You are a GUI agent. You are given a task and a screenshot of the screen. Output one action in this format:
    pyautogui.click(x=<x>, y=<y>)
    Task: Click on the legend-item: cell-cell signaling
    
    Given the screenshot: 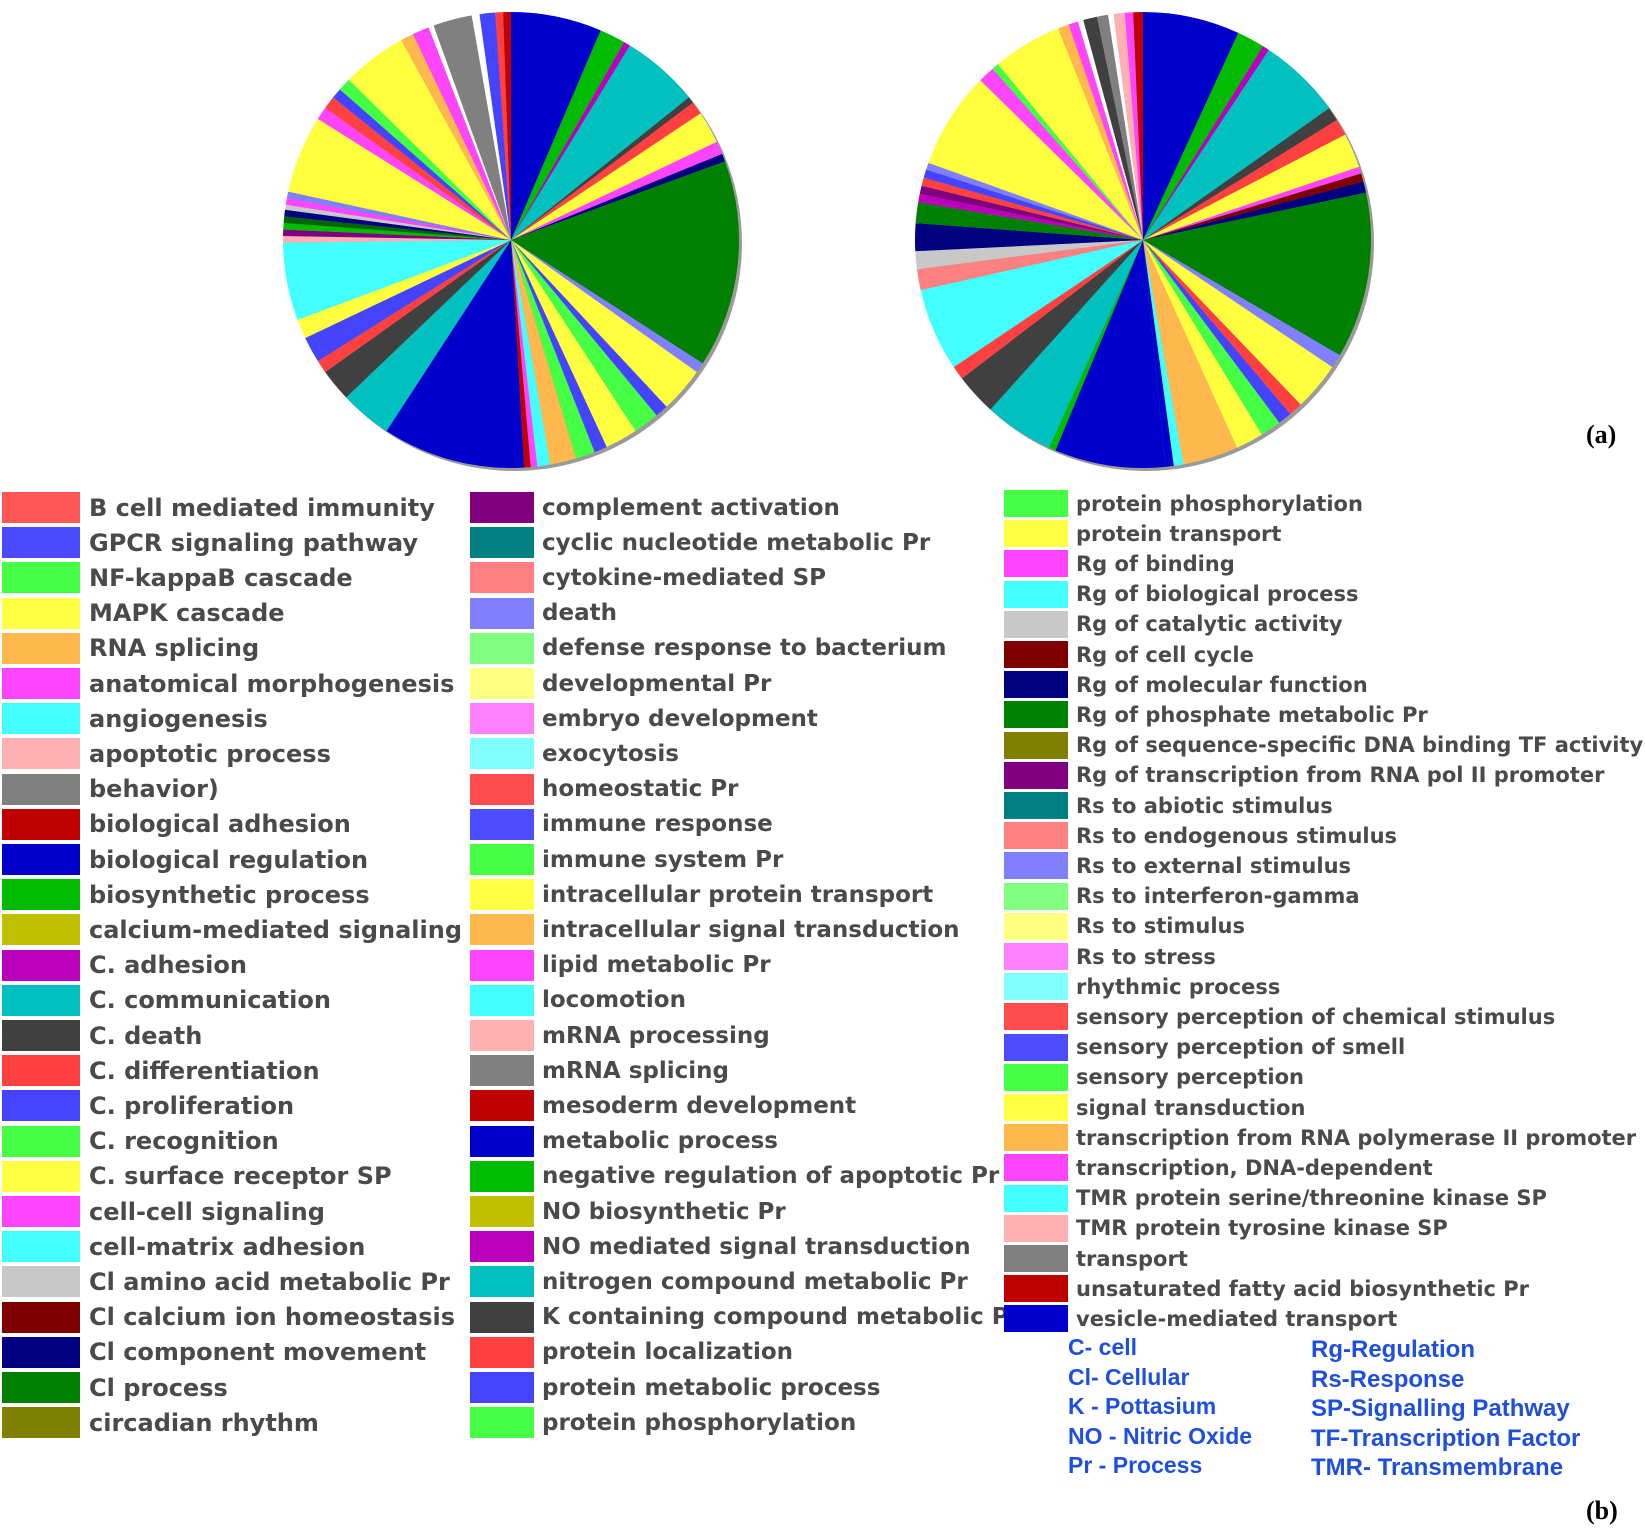 What is the action you would take?
    pyautogui.click(x=163, y=1211)
    